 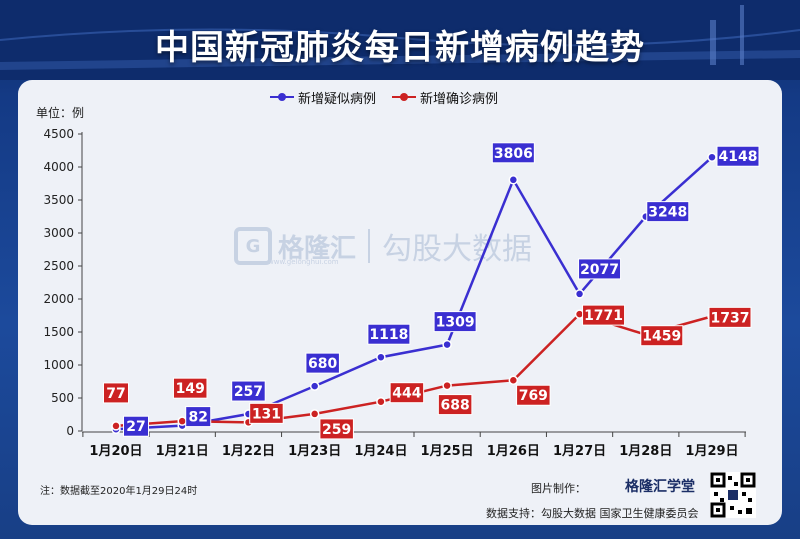 I want to click on data-label-suspected: 3806, so click(x=513, y=154).